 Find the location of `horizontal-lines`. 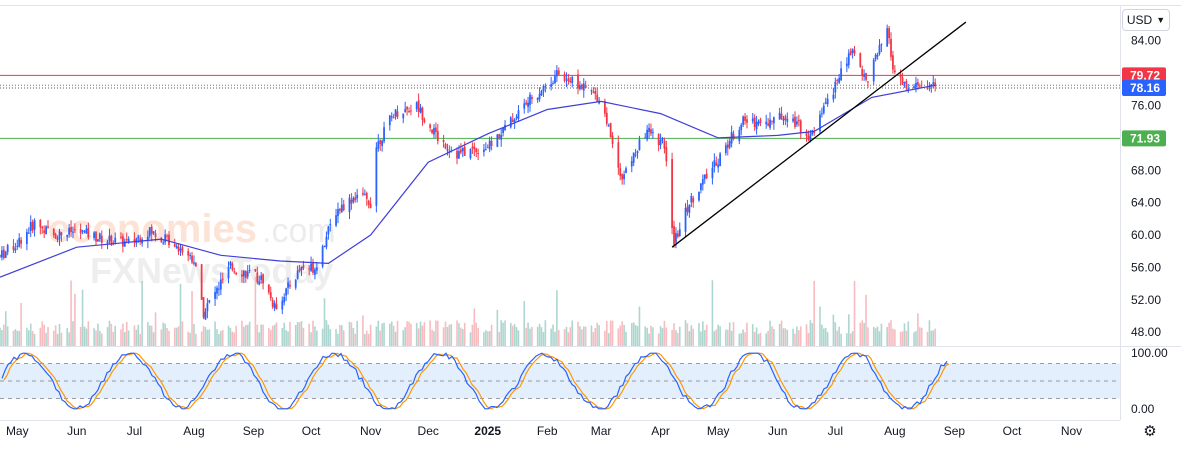

horizontal-lines is located at coordinates (560, 106).